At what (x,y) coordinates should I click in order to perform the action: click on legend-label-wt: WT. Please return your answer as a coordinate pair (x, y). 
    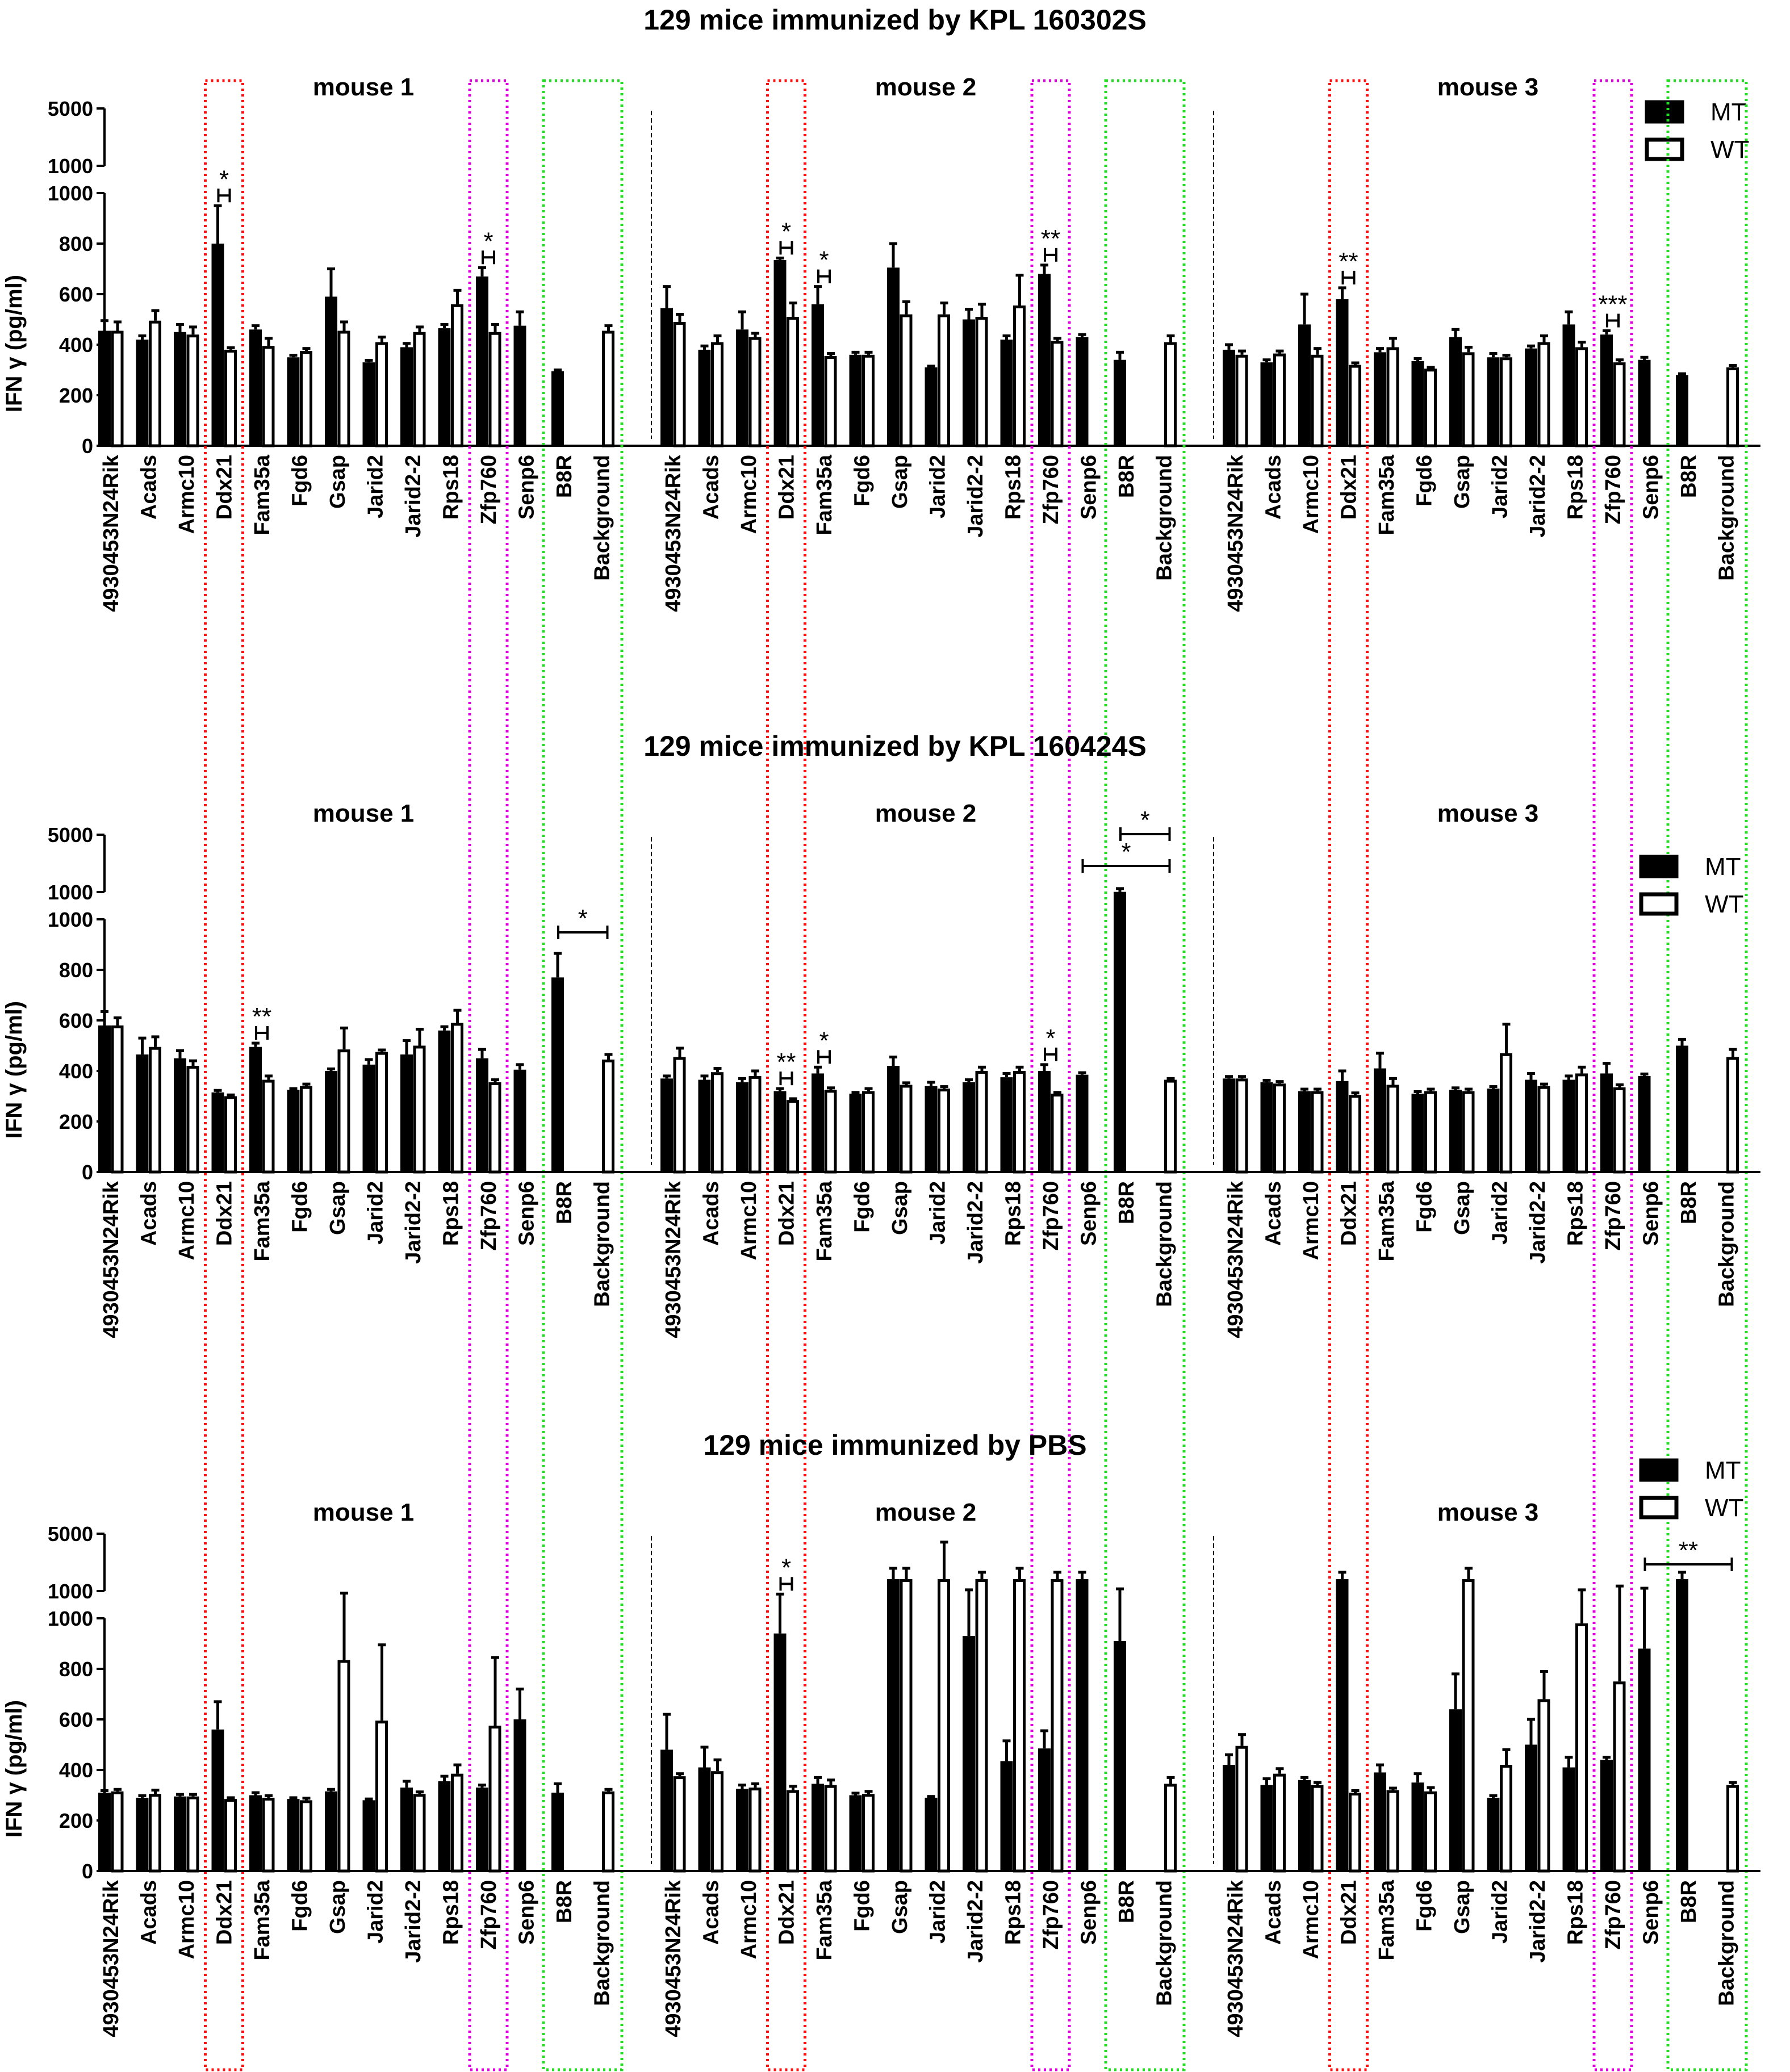
    Looking at the image, I should click on (1724, 1508).